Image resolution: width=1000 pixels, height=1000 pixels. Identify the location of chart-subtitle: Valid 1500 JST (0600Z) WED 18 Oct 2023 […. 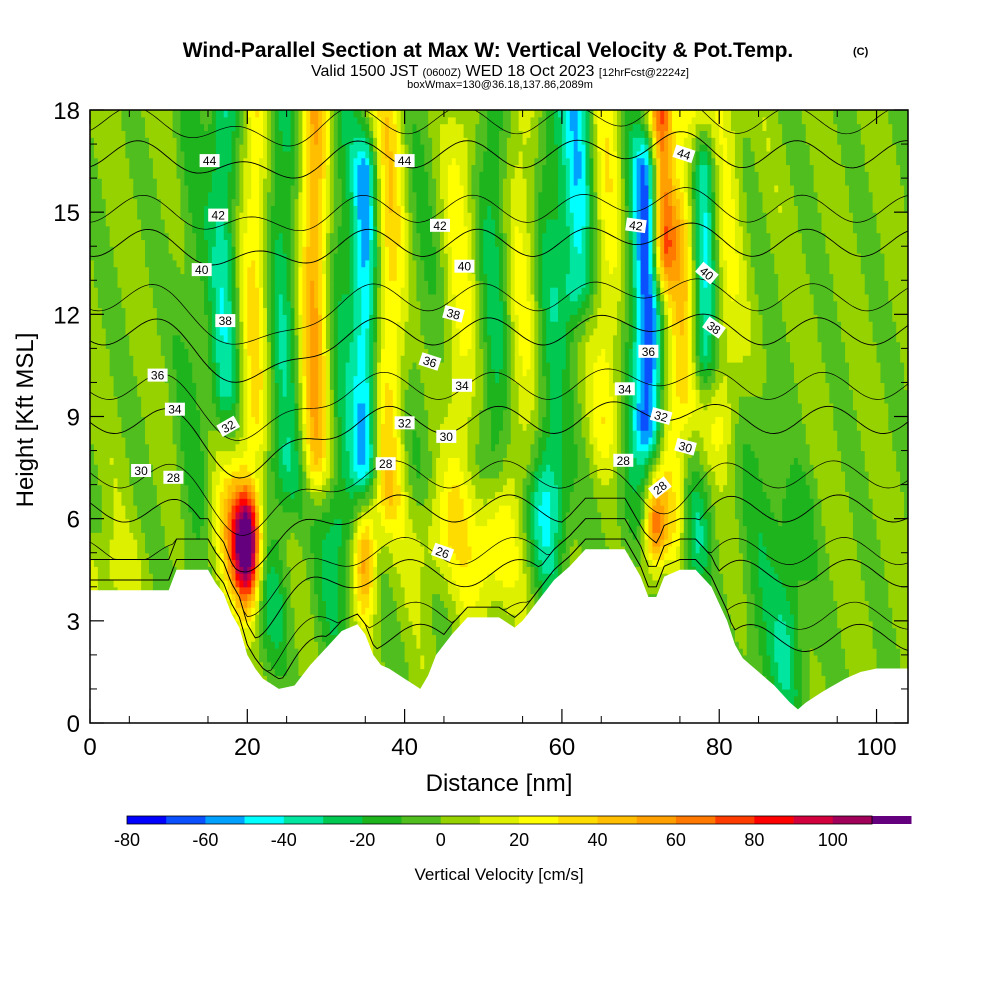
(500, 71).